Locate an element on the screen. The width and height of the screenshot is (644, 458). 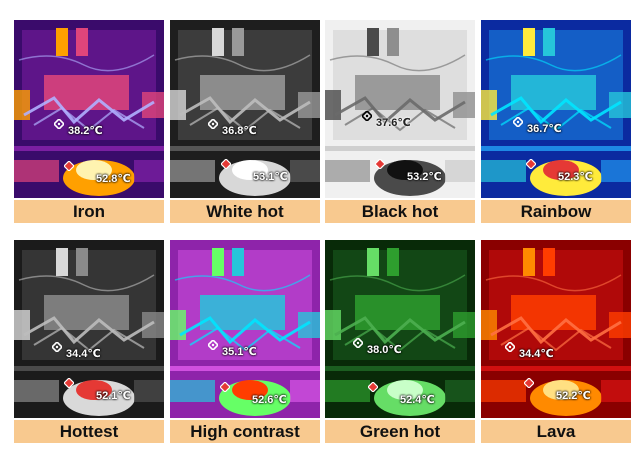
palette-label: Hottest is located at coordinates (89, 431).